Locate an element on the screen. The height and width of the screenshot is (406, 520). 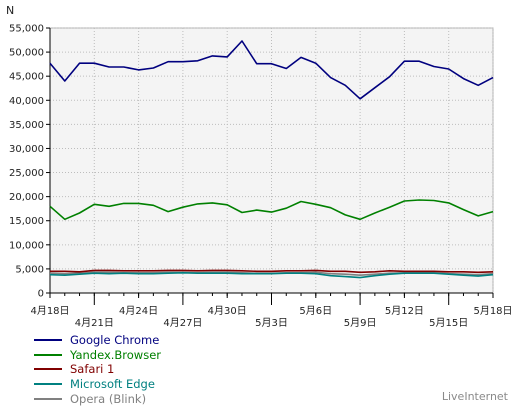
legend-item-yandex-browser: Yandex.Browser is located at coordinates (97, 355).